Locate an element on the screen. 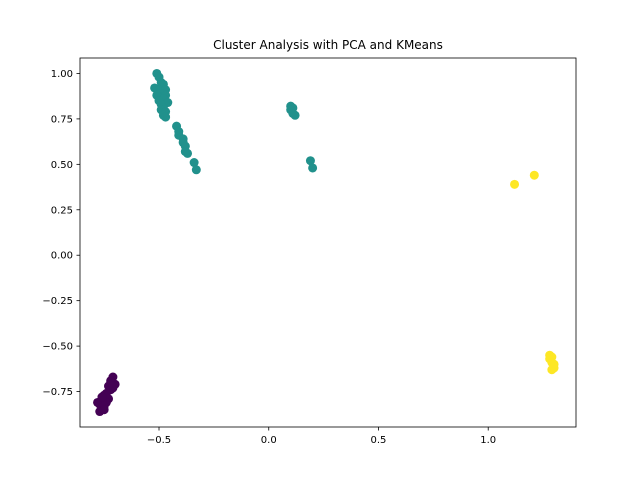  y-tick-label: 0.50 is located at coordinates (62, 165).